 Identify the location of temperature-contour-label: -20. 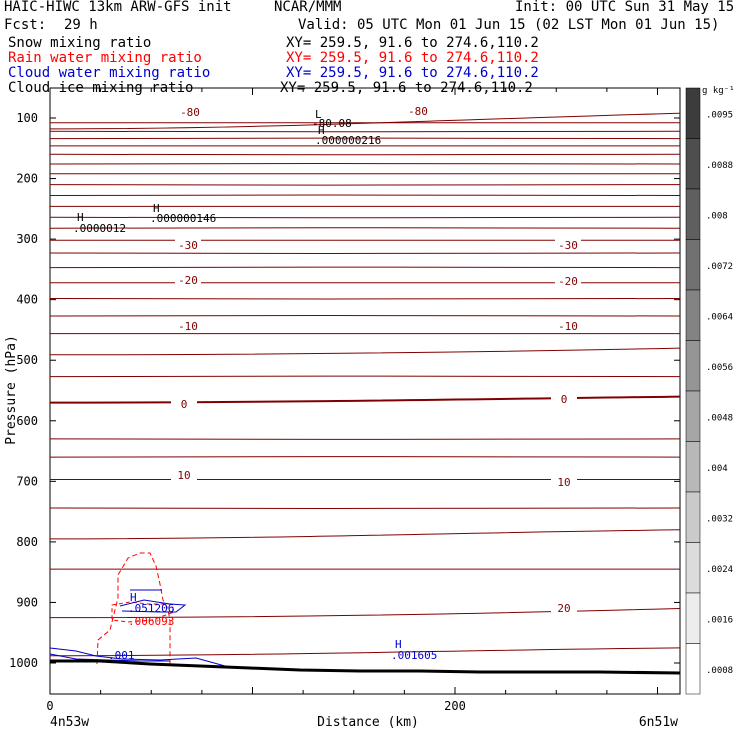
(568, 281).